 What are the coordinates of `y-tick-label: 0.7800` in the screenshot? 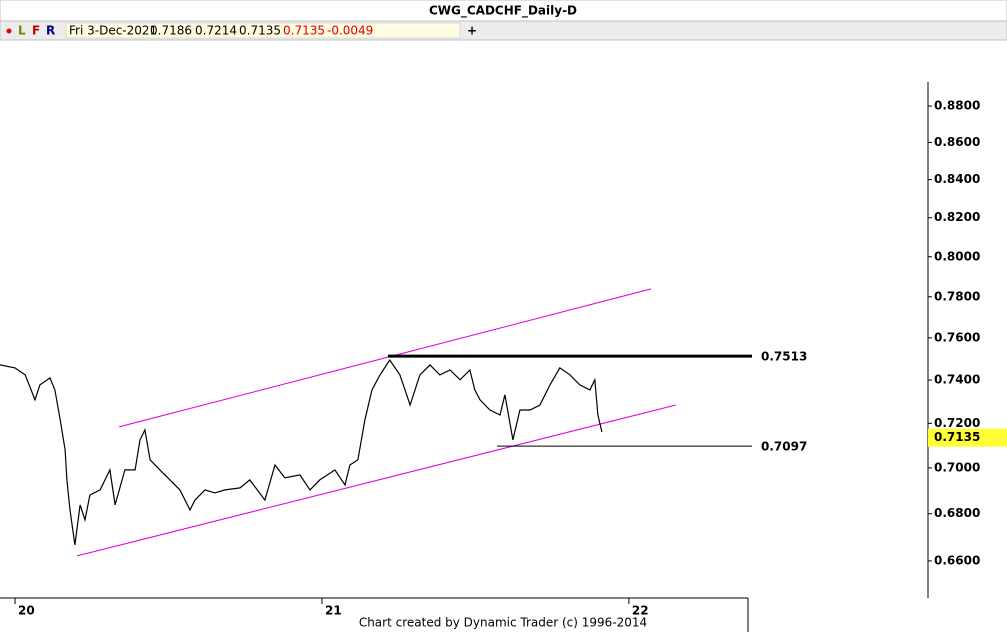 It's located at (957, 296).